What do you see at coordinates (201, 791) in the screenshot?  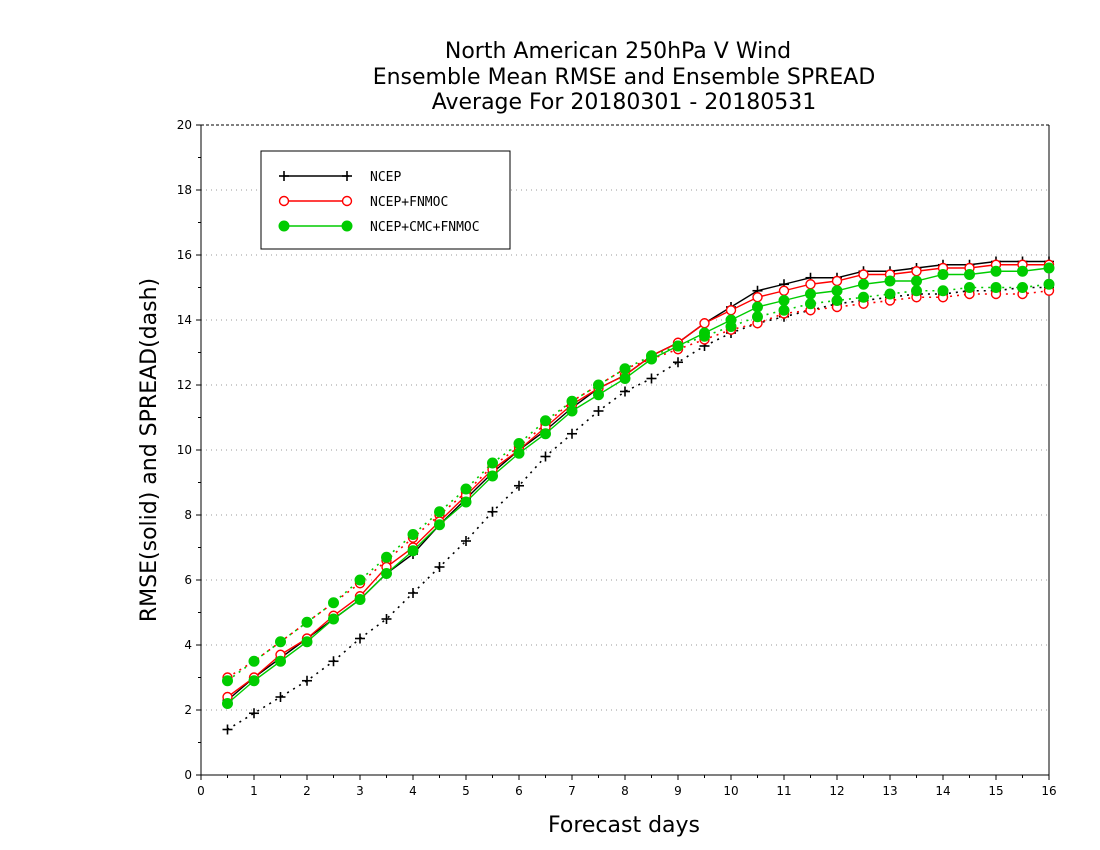 I see `x-tick-label: 0` at bounding box center [201, 791].